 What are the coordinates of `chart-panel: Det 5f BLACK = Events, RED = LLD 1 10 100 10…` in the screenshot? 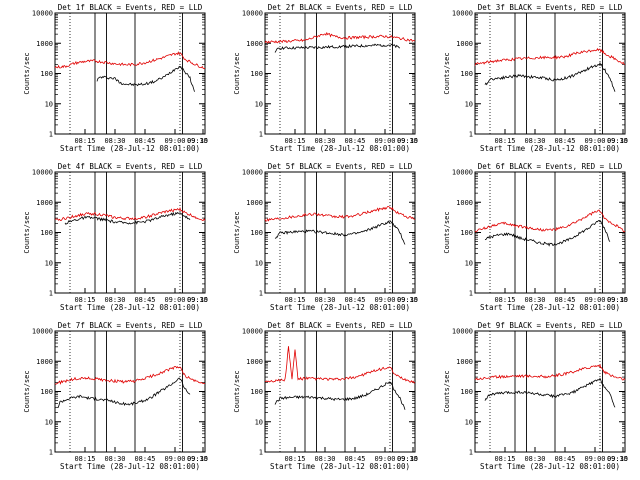 It's located at (325, 237).